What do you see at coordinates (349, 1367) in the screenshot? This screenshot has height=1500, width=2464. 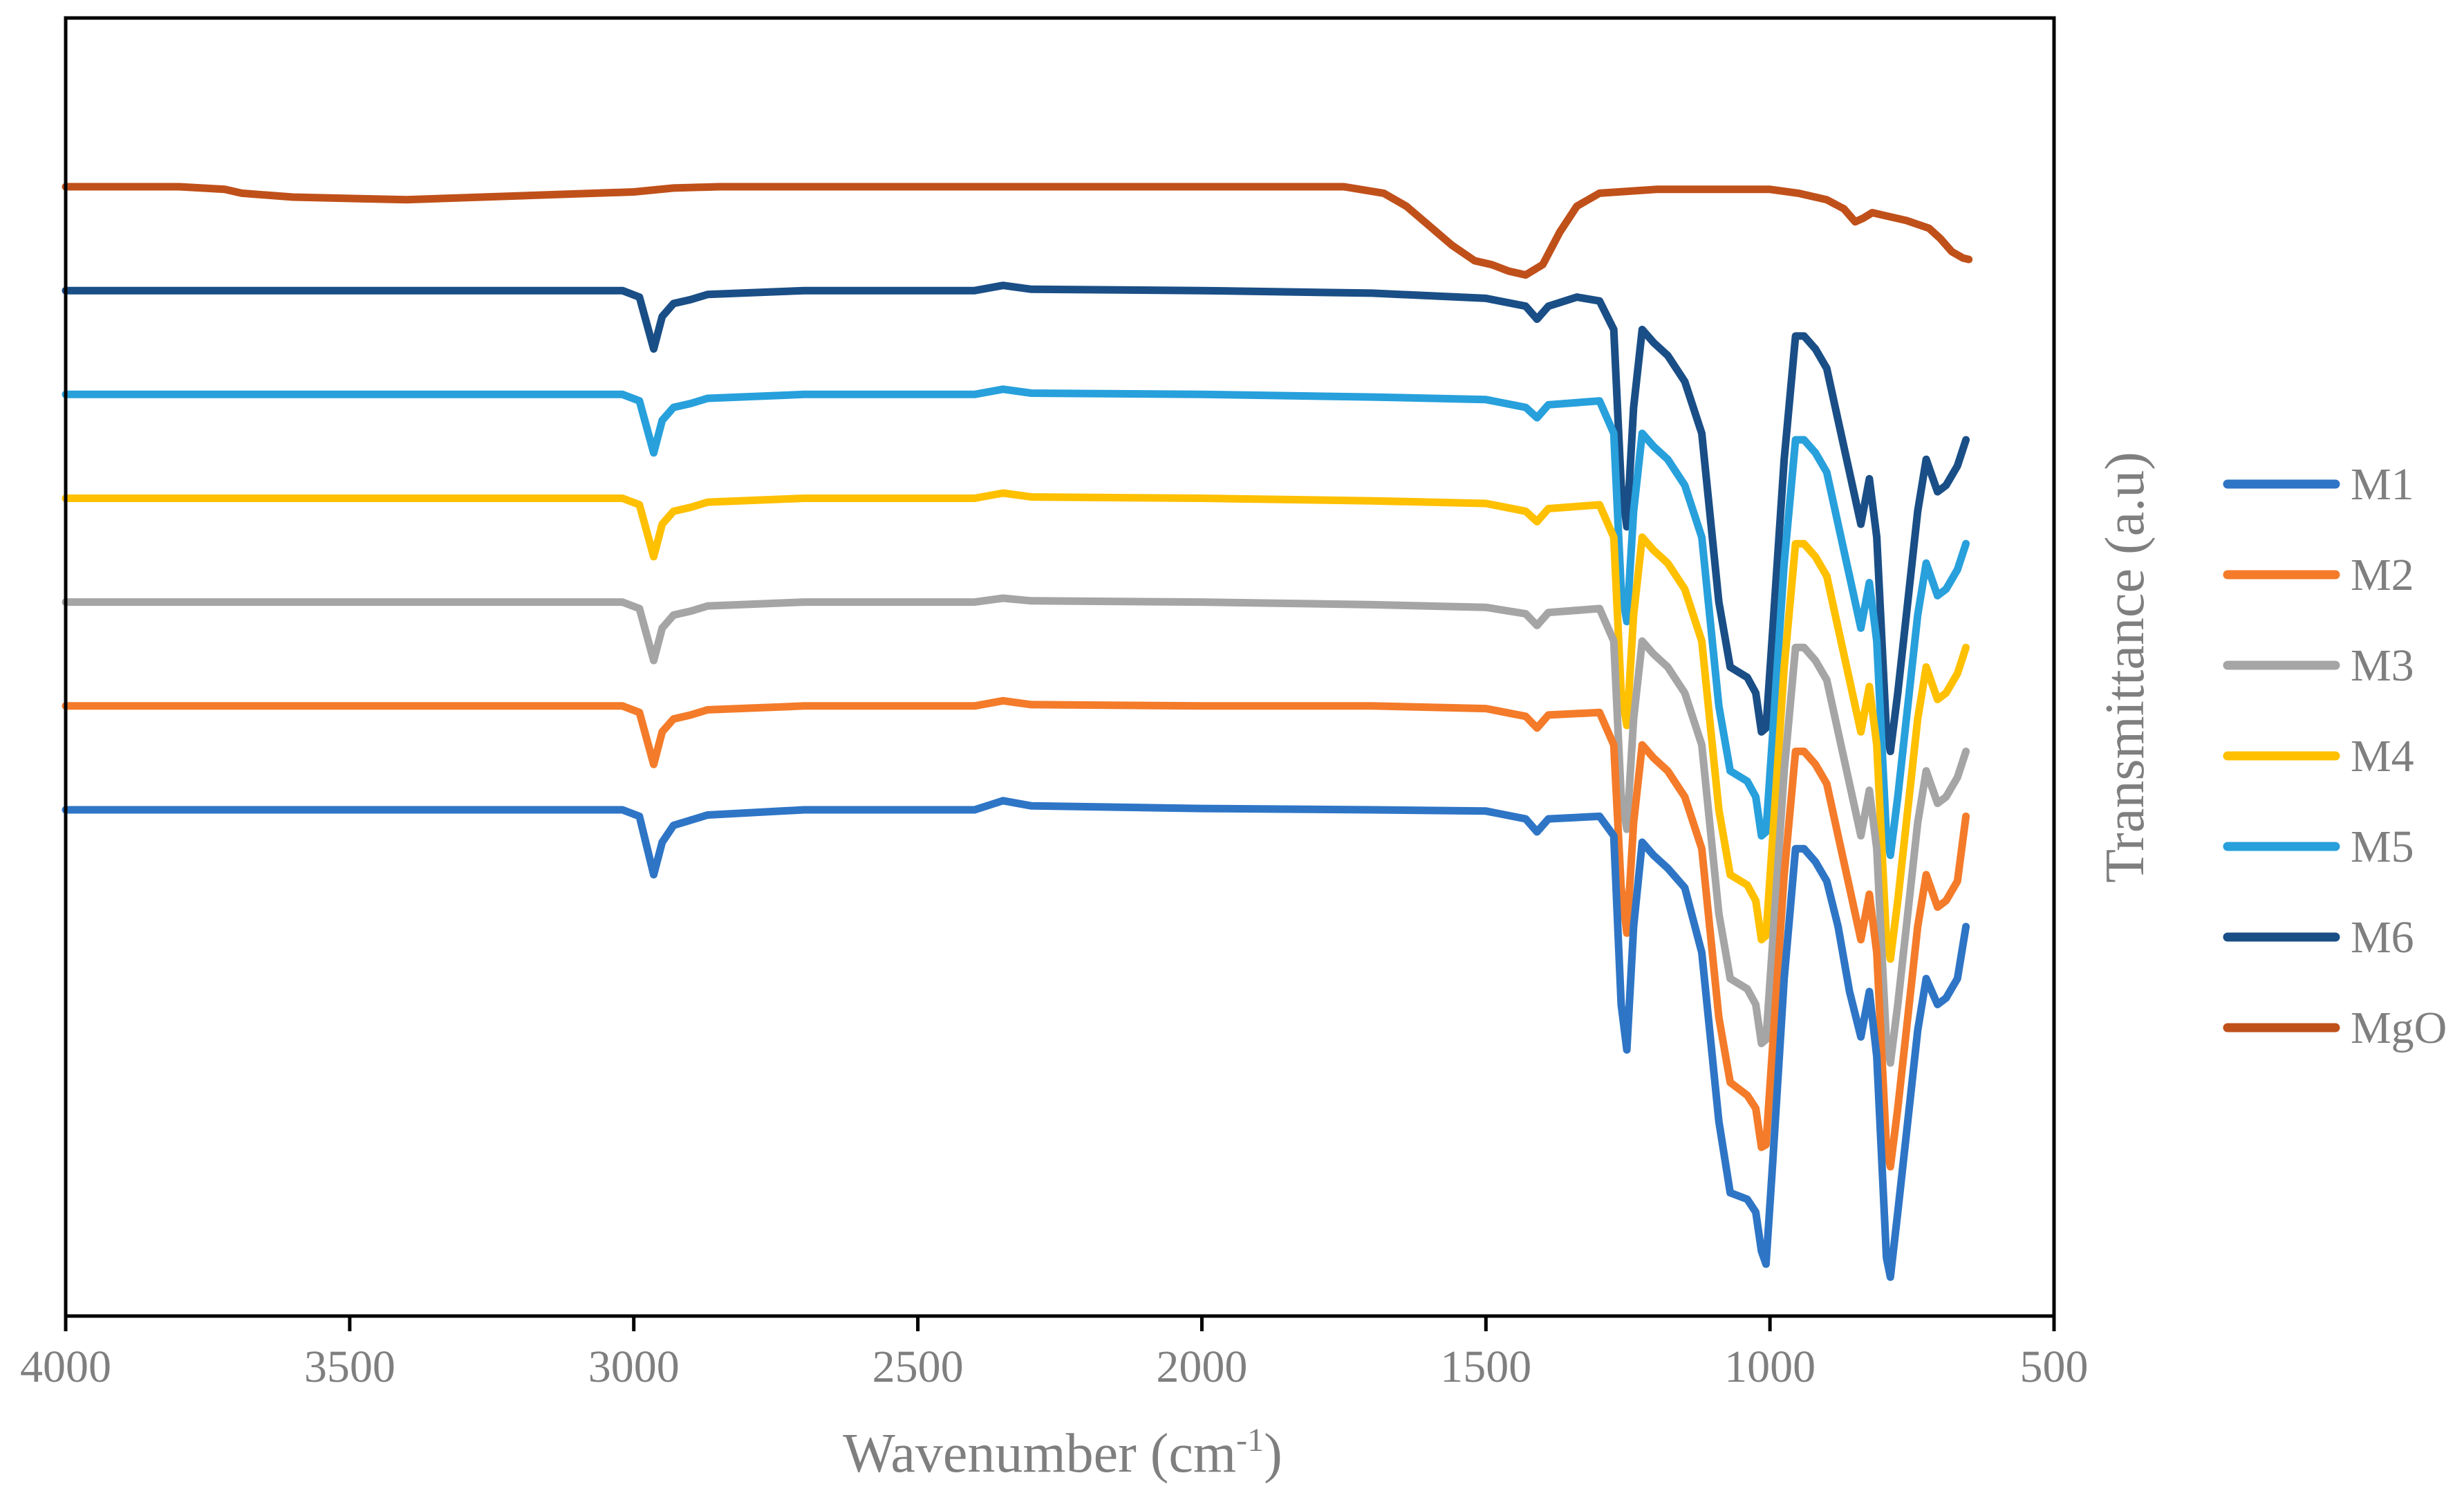 I see `x-tick-label-3500: 3500` at bounding box center [349, 1367].